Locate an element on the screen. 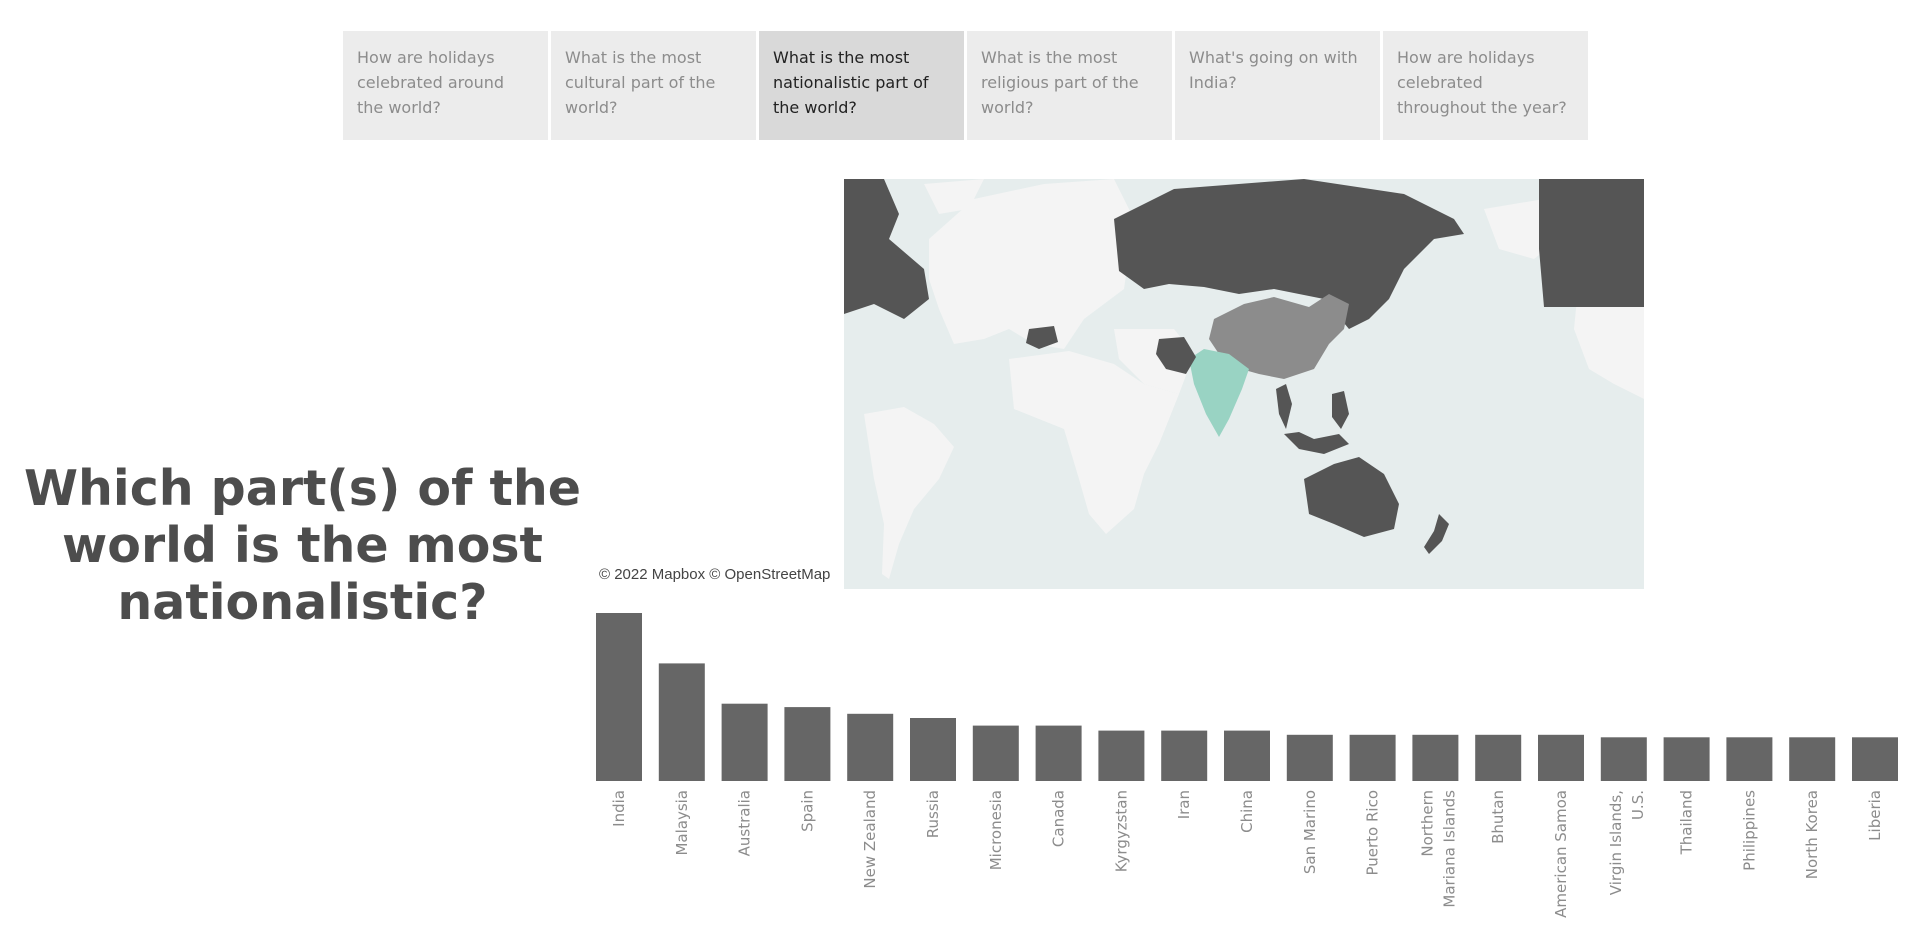 The image size is (1920, 940). bar-label: Russia is located at coordinates (933, 814).